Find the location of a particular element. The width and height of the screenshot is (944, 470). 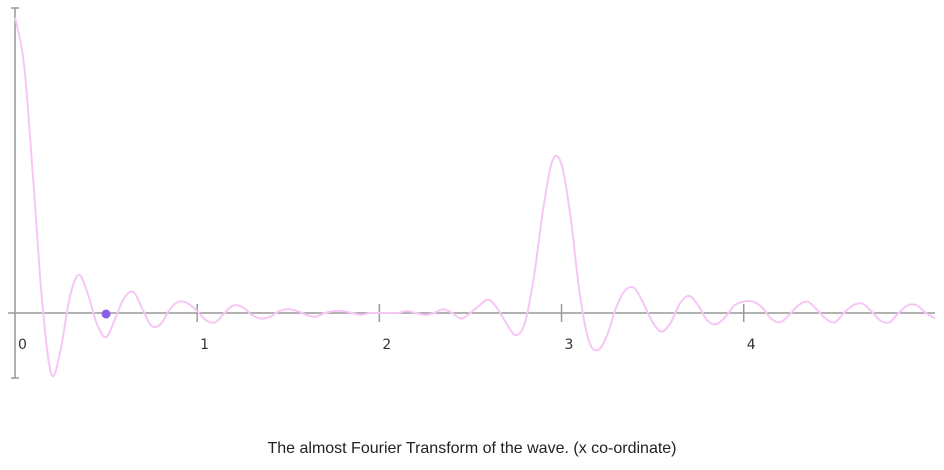

x-tick-label-2: 2 is located at coordinates (386, 345).